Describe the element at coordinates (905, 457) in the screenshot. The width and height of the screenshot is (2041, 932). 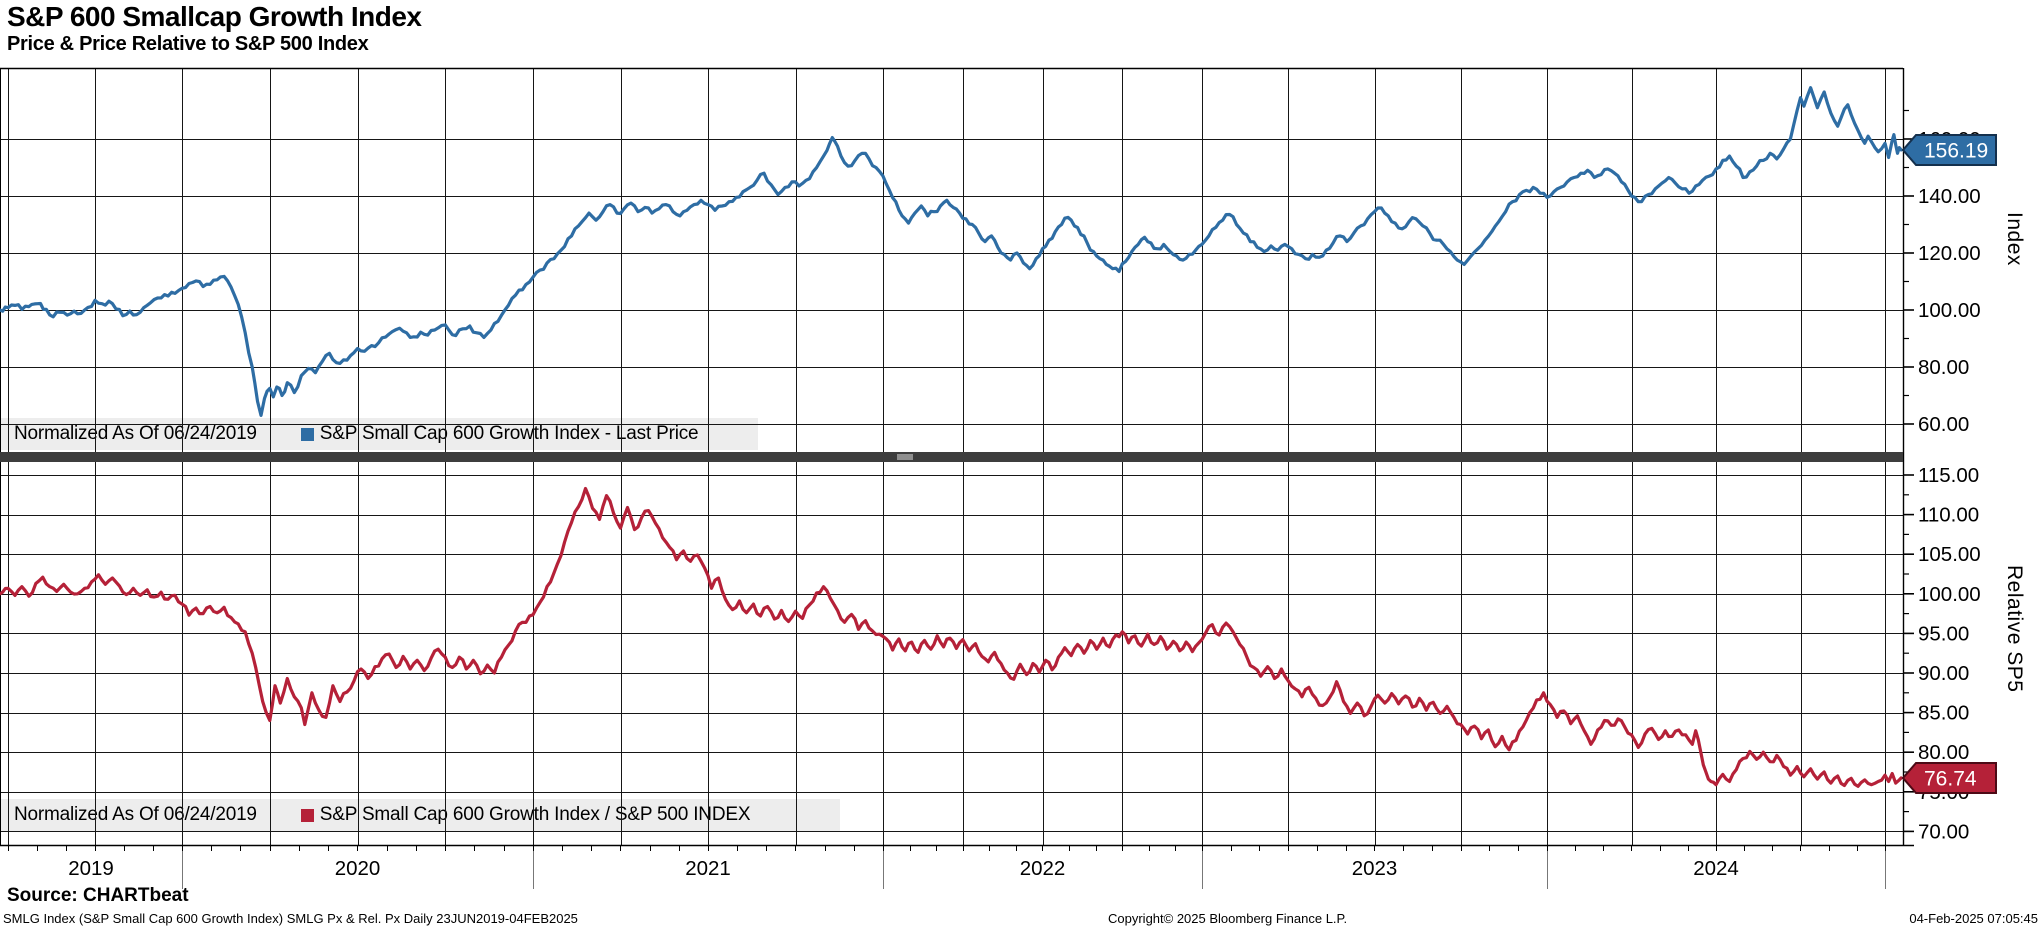
I see `separator-drag-handle-icon` at that location.